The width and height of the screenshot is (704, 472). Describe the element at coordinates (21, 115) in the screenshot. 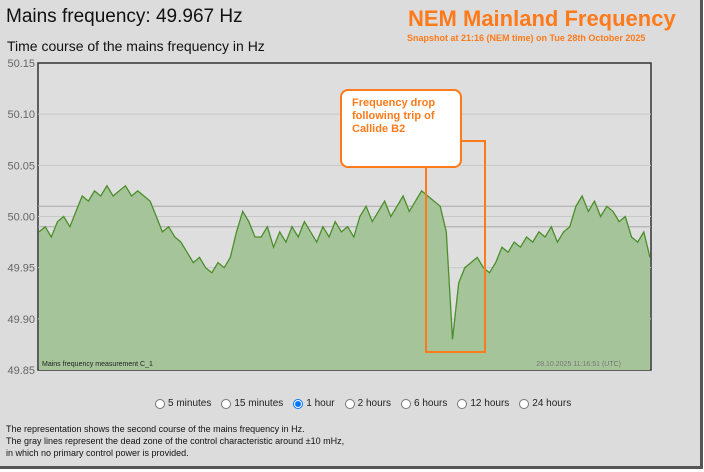

I see `y-tick-label: 50.10` at that location.